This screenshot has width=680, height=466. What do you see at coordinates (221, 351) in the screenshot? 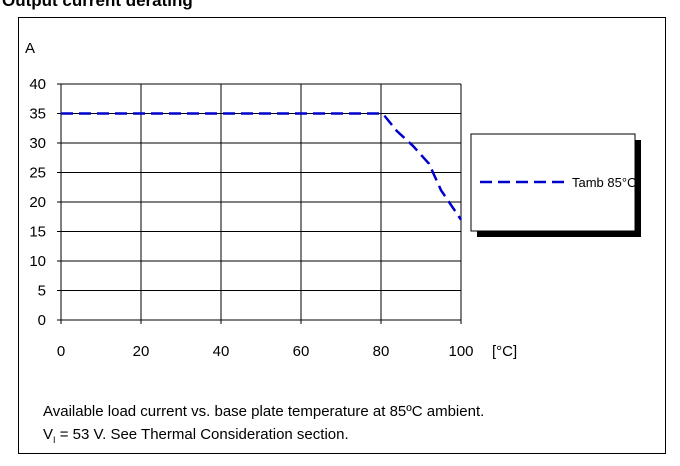
I see `x-tick-label: 40` at bounding box center [221, 351].